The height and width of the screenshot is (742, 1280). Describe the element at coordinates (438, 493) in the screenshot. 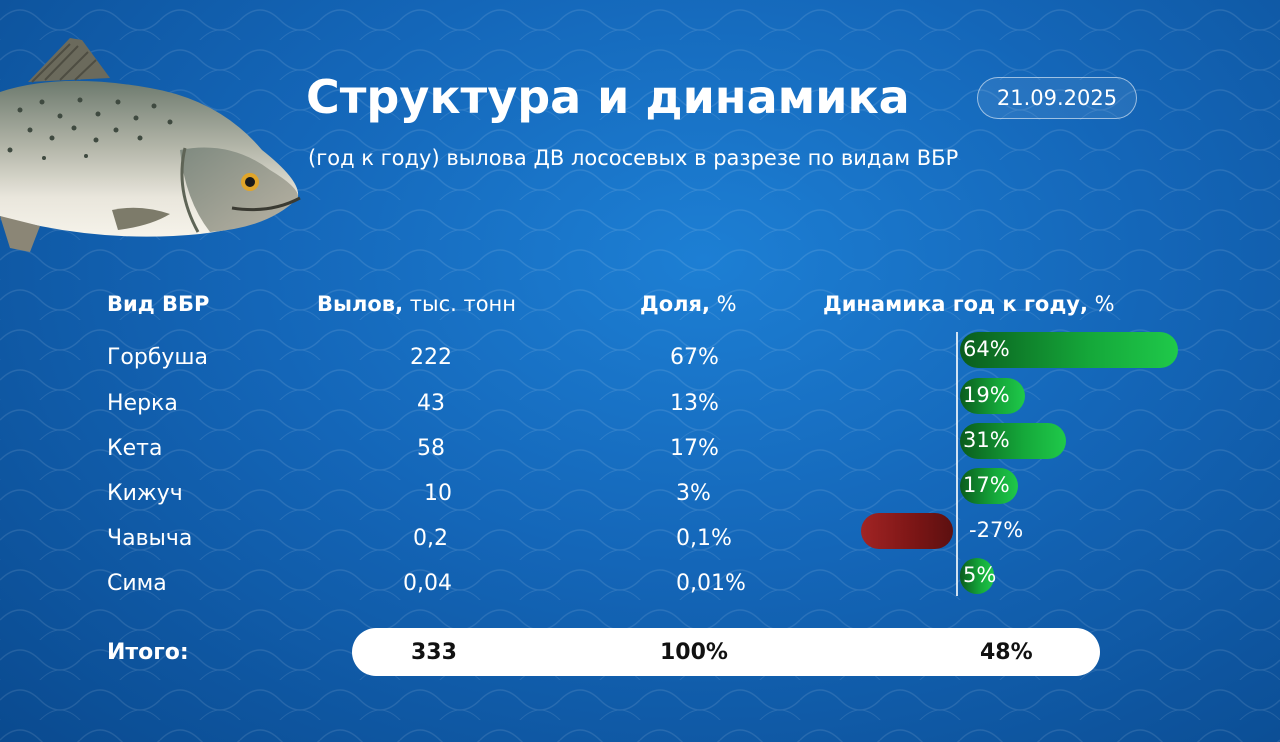

I see `row-catch: 10` at that location.